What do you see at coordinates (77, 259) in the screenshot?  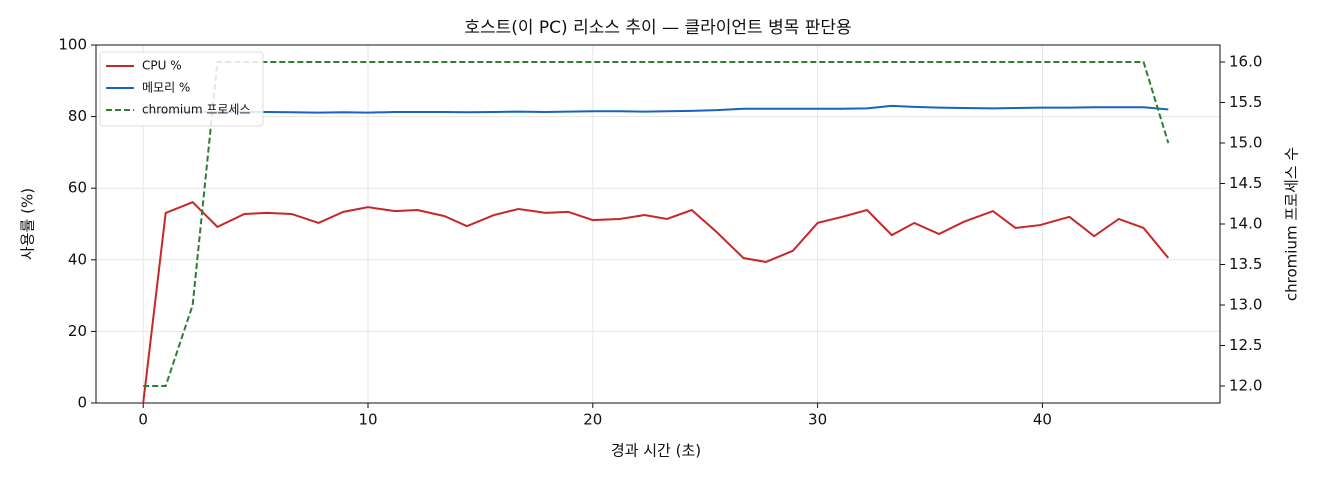 I see `y-tick-label: 40` at bounding box center [77, 259].